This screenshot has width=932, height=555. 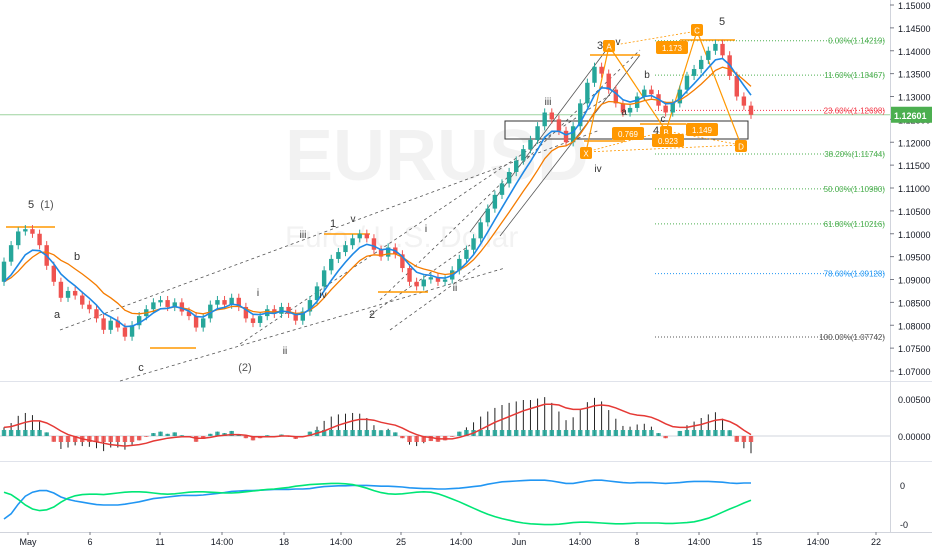 I want to click on time-tick-label: 11, so click(x=159, y=542).